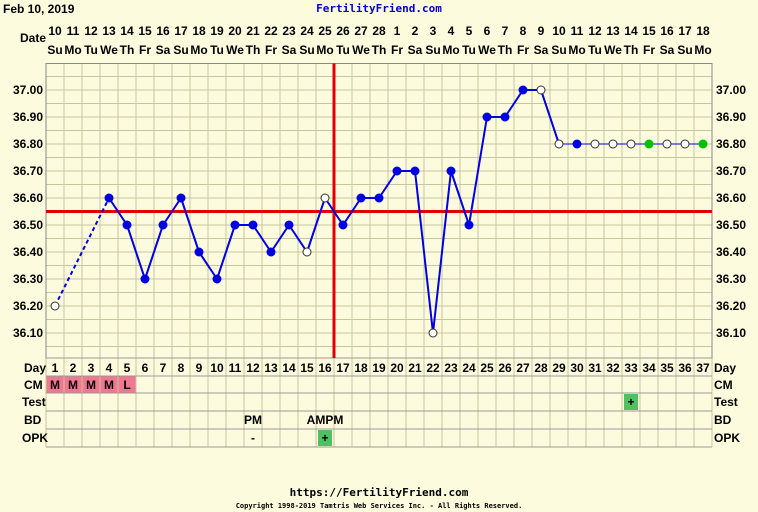 The image size is (758, 512). I want to click on cycle-day-label: 32, so click(613, 368).